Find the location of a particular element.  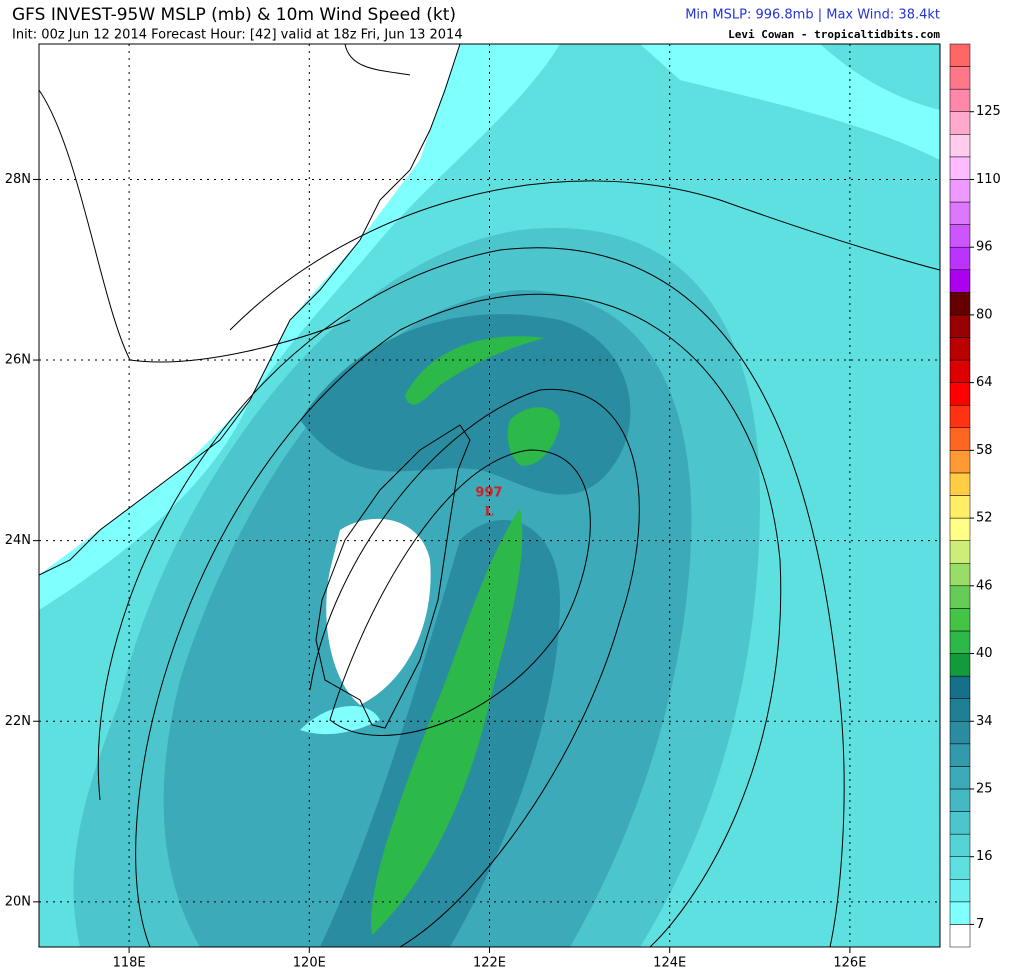

colorbar-label: 52 is located at coordinates (984, 518).